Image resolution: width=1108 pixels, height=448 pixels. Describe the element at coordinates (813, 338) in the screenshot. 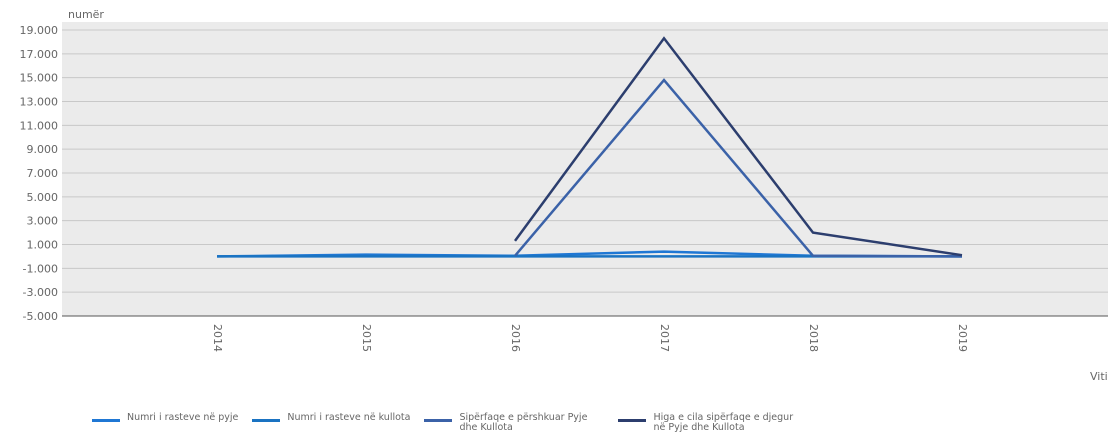

I see `x-tick-label: 2018` at that location.